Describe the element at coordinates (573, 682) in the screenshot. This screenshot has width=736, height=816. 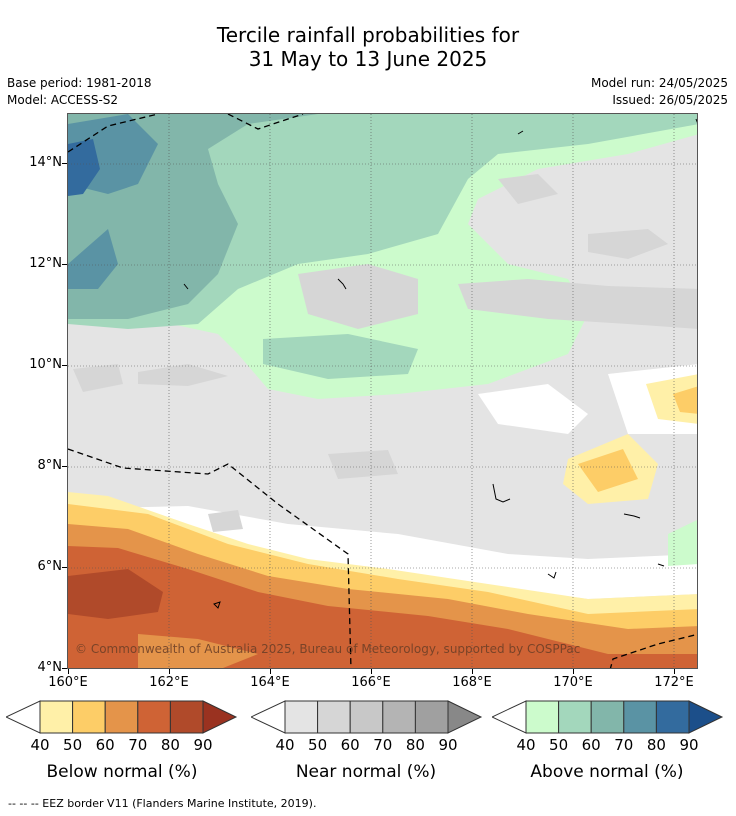
I see `lon-label-170e: 170°E` at that location.